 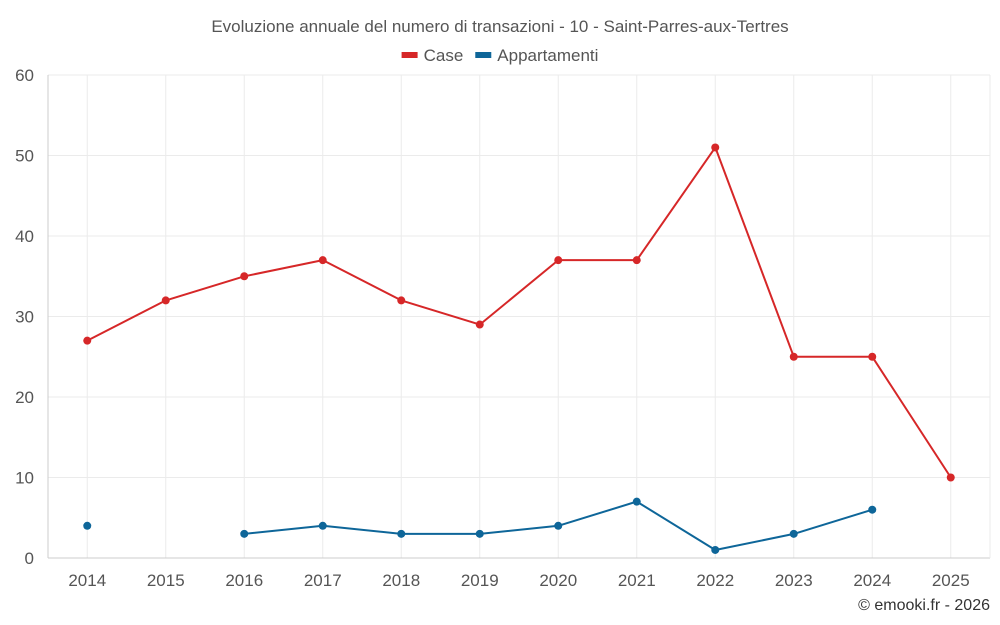 I want to click on legend: Case Appartamenti, so click(x=499, y=55).